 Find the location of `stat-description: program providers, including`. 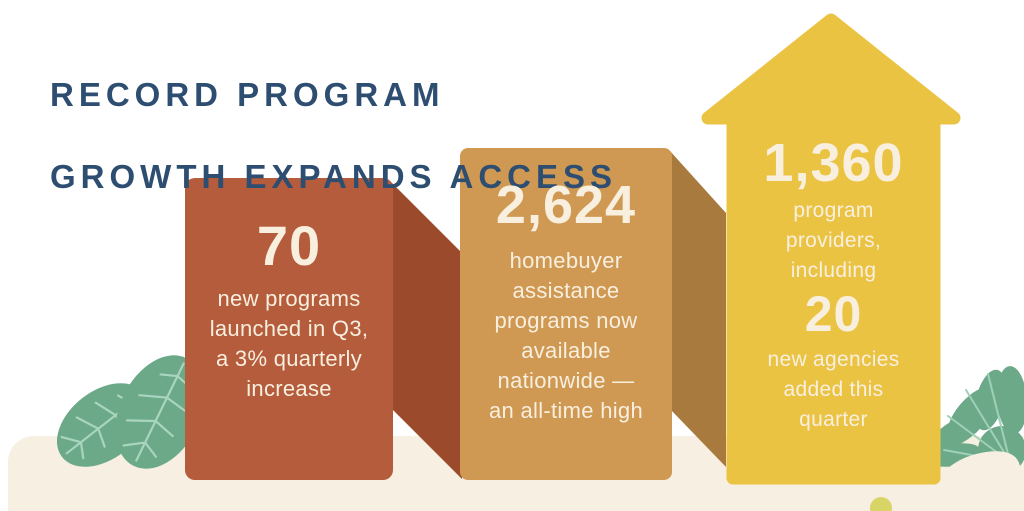

stat-description: program providers, including is located at coordinates (833, 240).